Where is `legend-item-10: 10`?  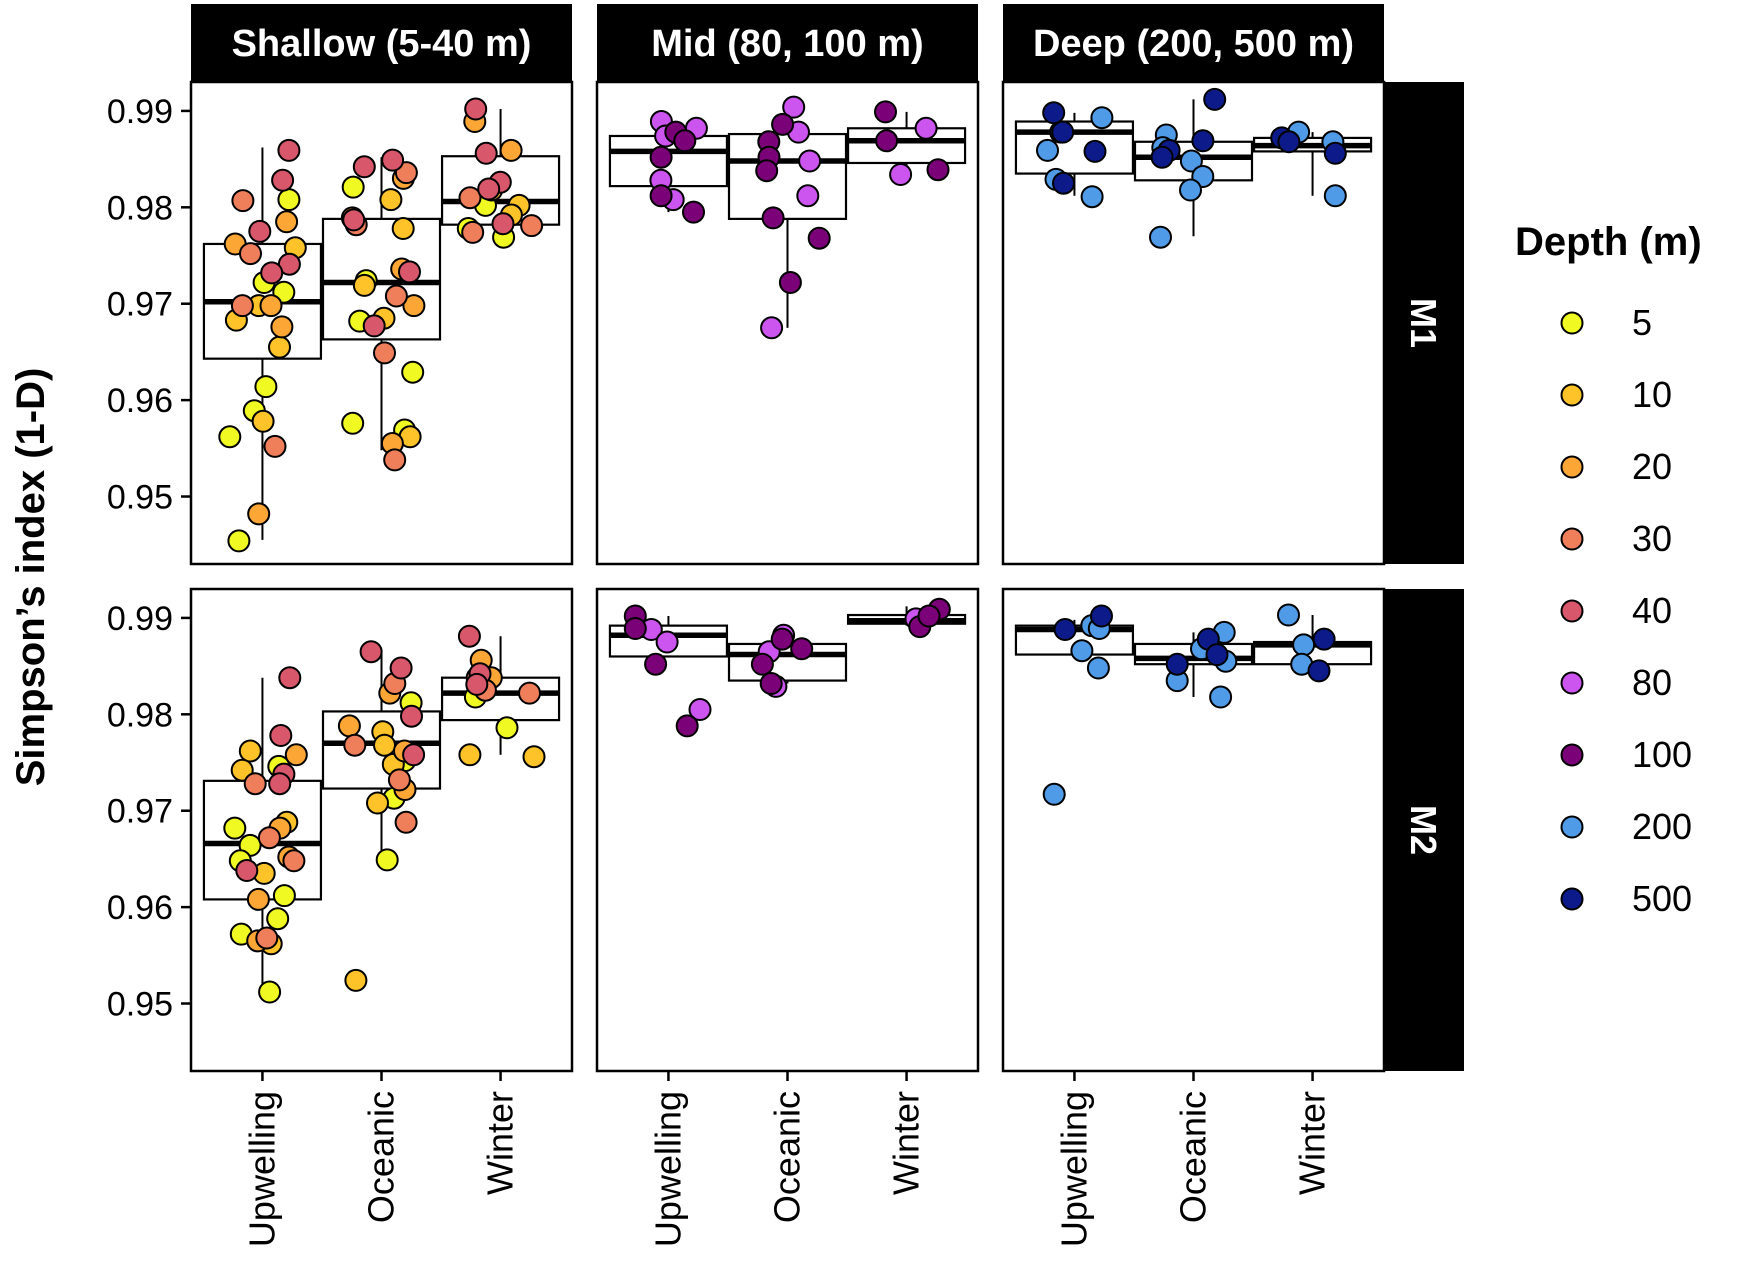 legend-item-10: 10 is located at coordinates (1616, 394).